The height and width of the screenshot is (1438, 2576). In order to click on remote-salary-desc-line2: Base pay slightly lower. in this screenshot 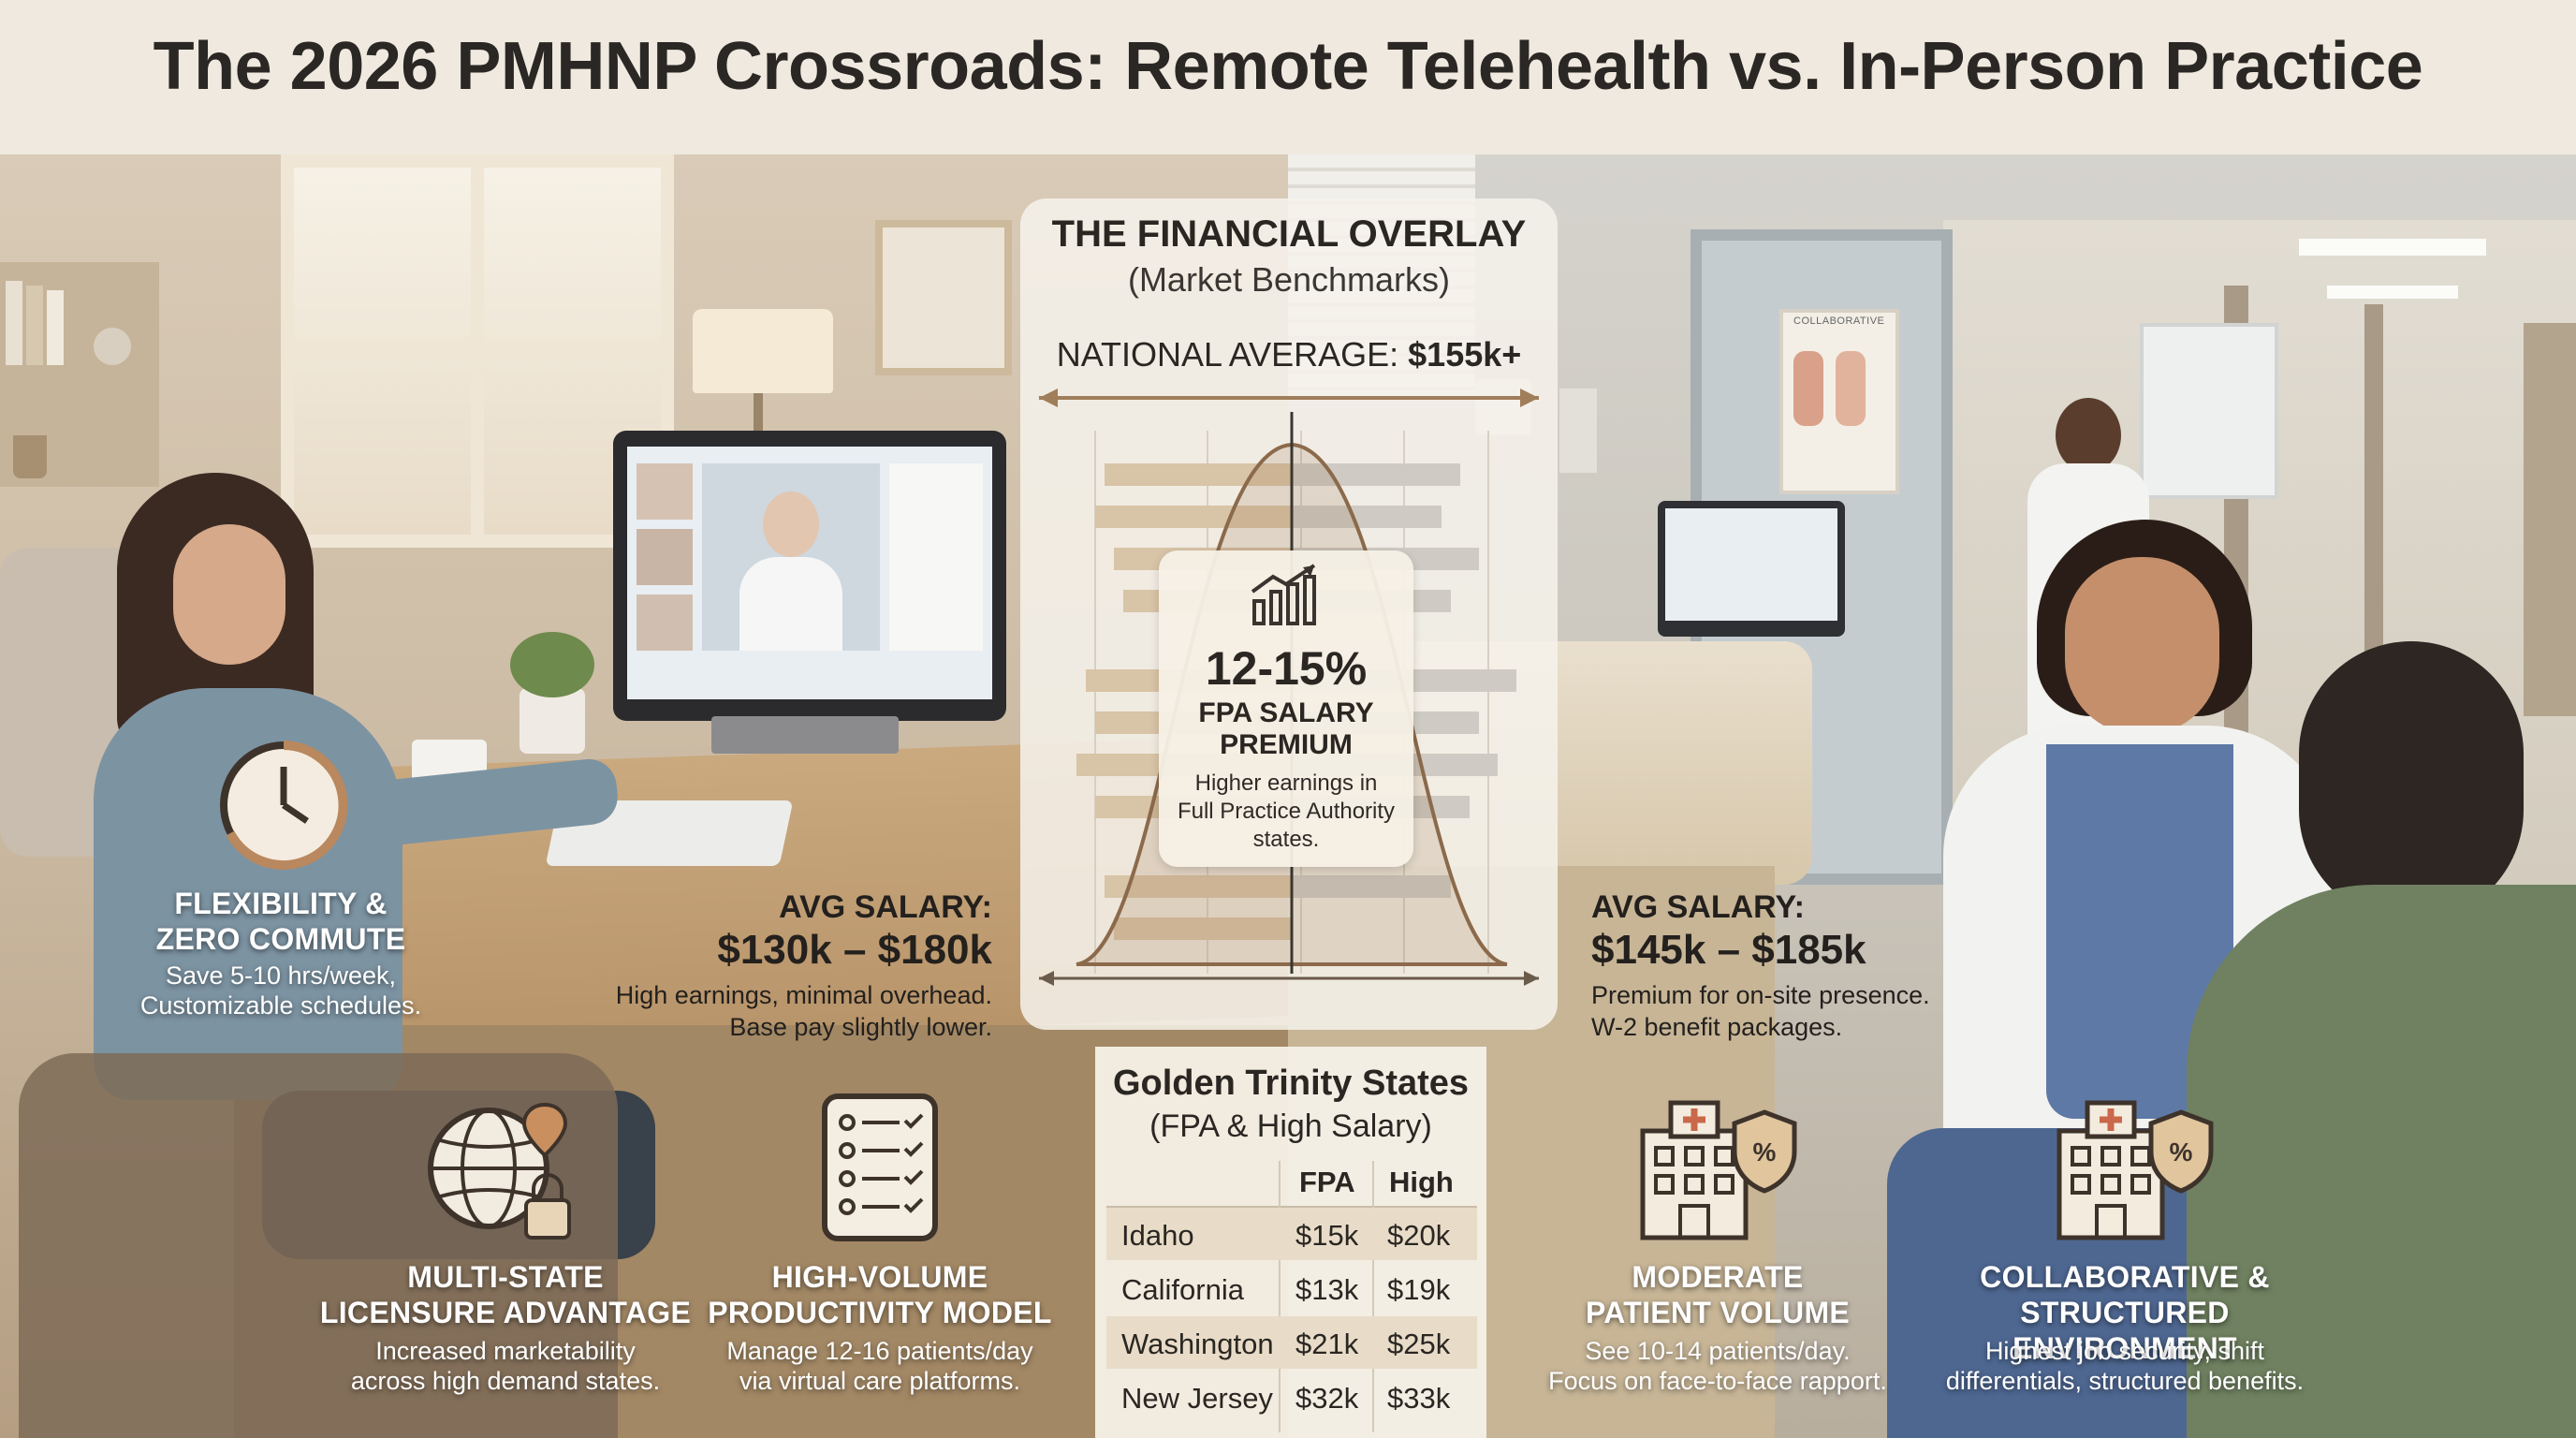, I will do `click(860, 1027)`.